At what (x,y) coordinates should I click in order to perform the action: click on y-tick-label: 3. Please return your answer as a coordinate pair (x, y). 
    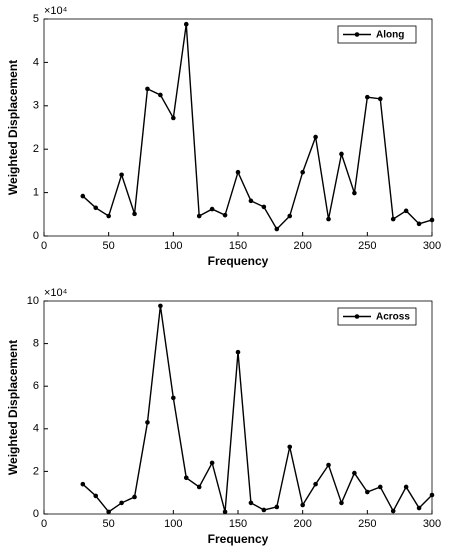
    Looking at the image, I should click on (36, 106).